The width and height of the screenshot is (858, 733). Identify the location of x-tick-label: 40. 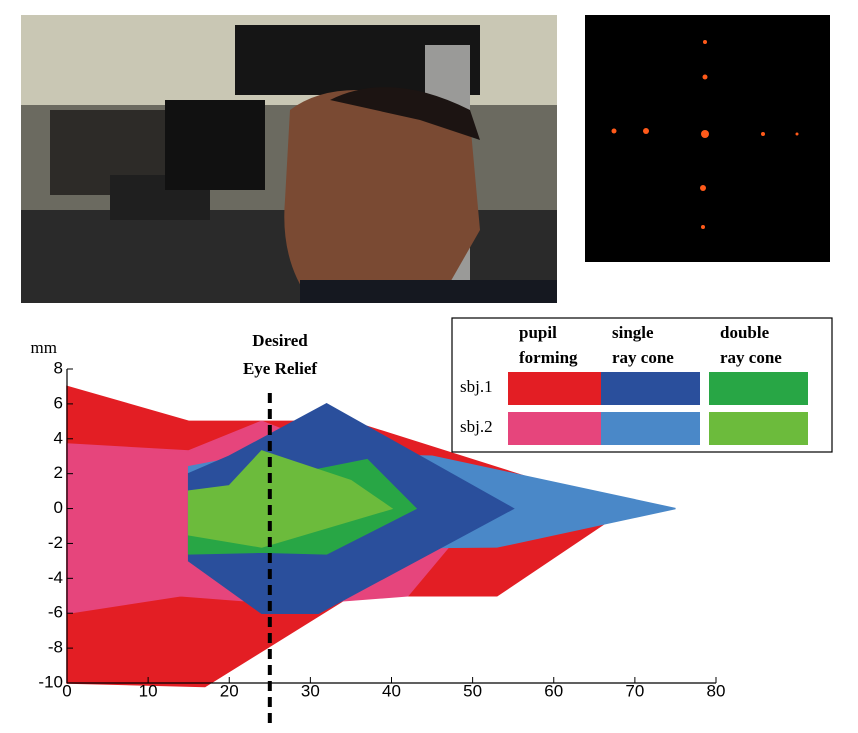
(391, 690).